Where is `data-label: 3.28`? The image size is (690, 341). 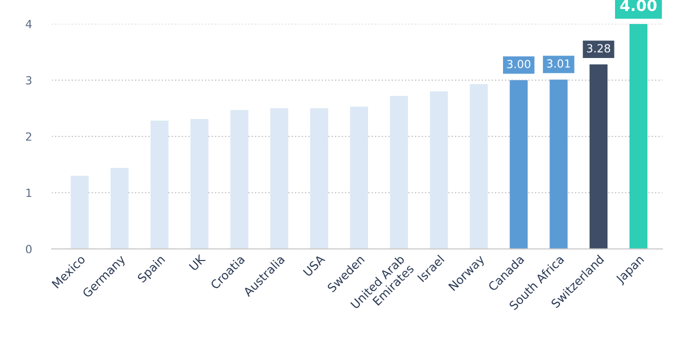 data-label: 3.28 is located at coordinates (598, 48).